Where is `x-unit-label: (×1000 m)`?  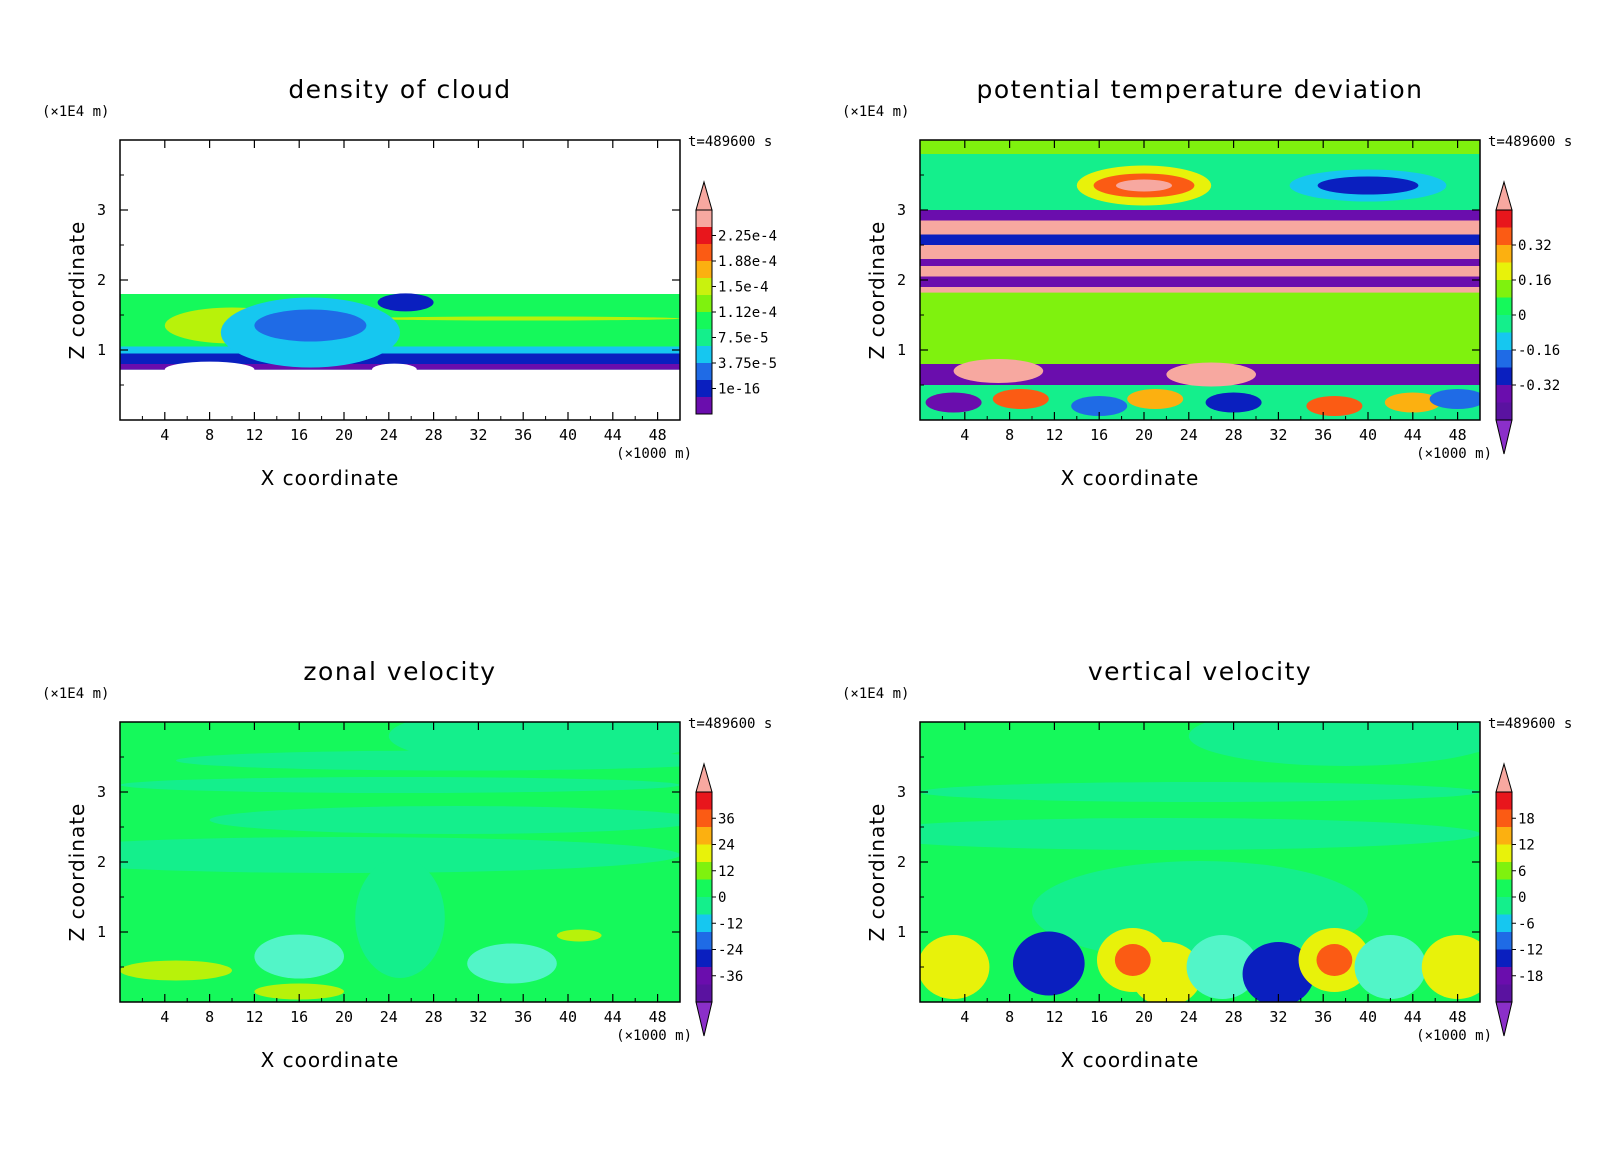
x-unit-label: (×1000 m) is located at coordinates (654, 454).